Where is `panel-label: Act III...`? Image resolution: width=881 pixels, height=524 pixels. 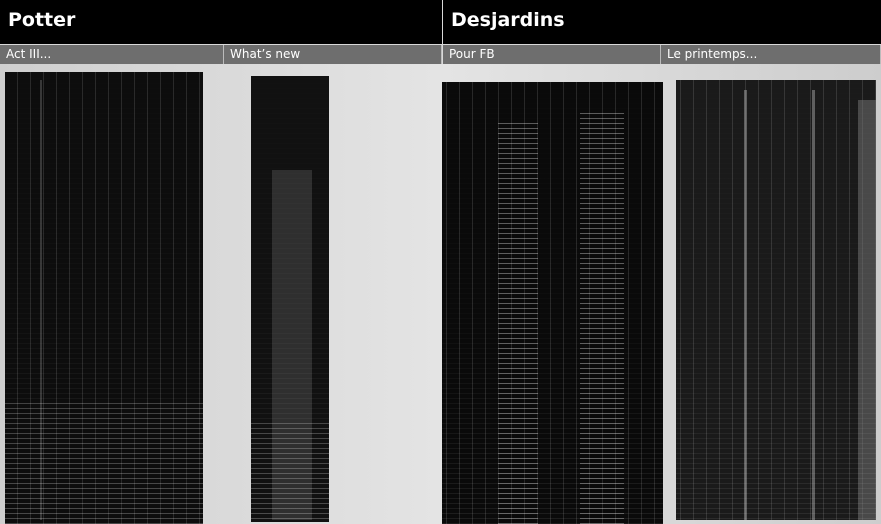
panel-label: Act III... is located at coordinates (112, 54).